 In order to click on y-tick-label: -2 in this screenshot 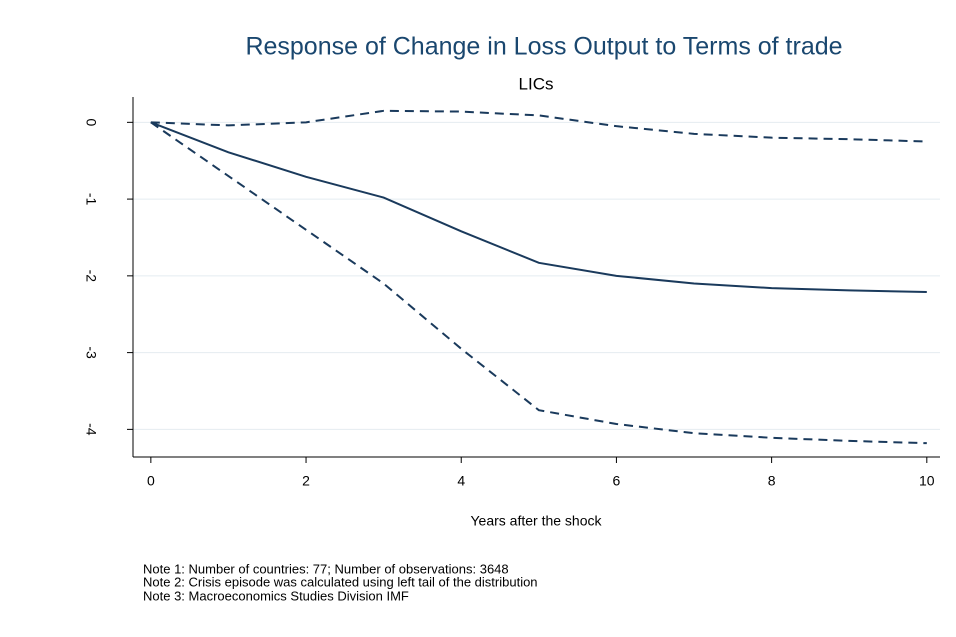, I will do `click(91, 276)`.